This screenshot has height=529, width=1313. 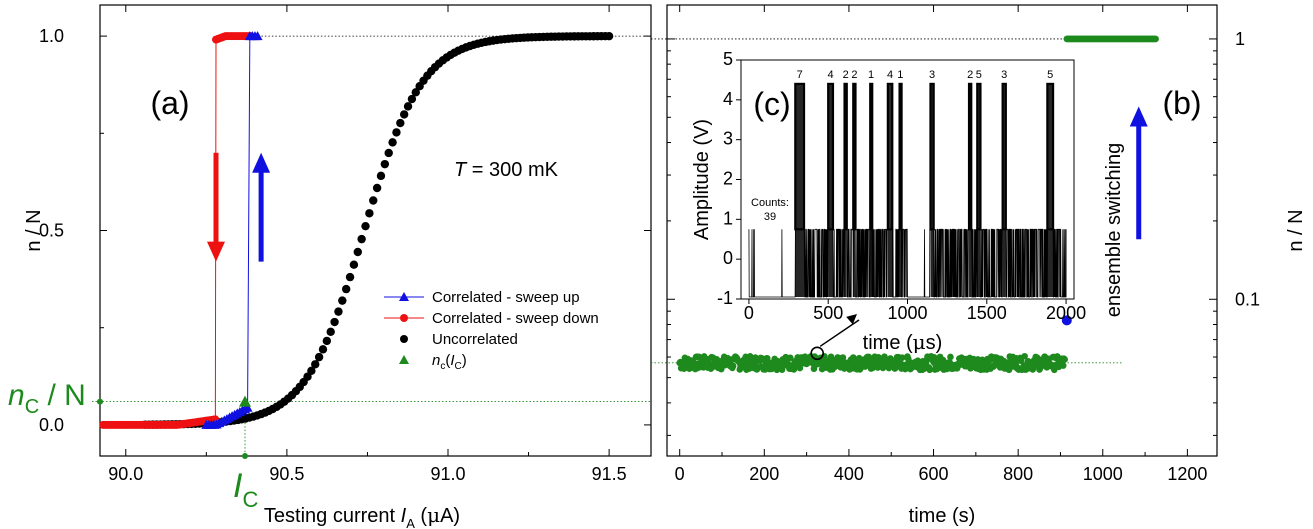 I want to click on x-axis-label-a-part: A, so click(x=410, y=522).